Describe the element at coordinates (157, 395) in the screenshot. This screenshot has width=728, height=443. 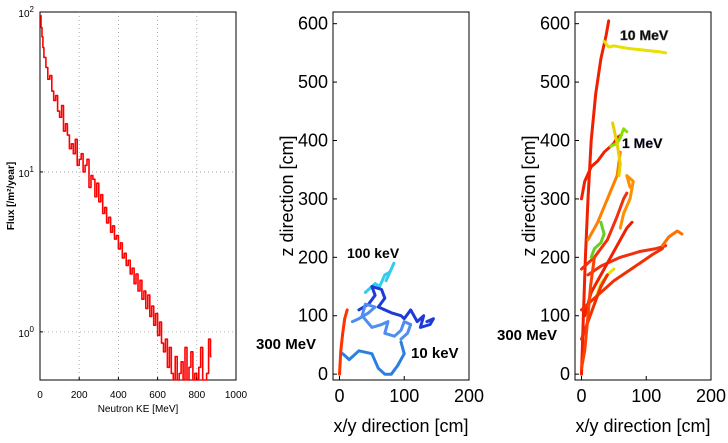
I see `spectrum-x-tick-label: 600` at that location.